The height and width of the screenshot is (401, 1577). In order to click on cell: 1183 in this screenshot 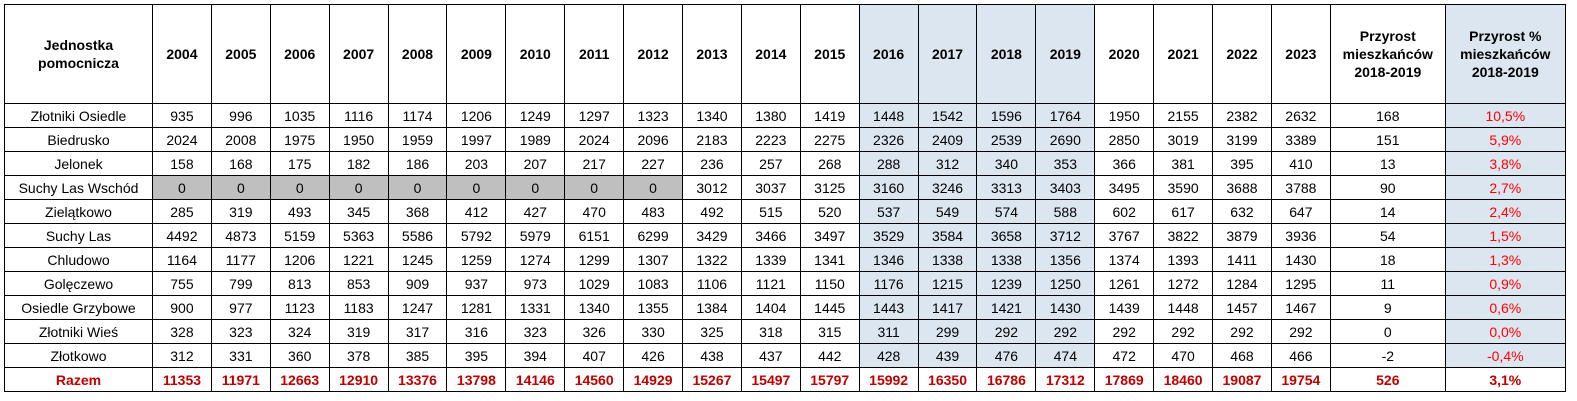, I will do `click(358, 307)`.